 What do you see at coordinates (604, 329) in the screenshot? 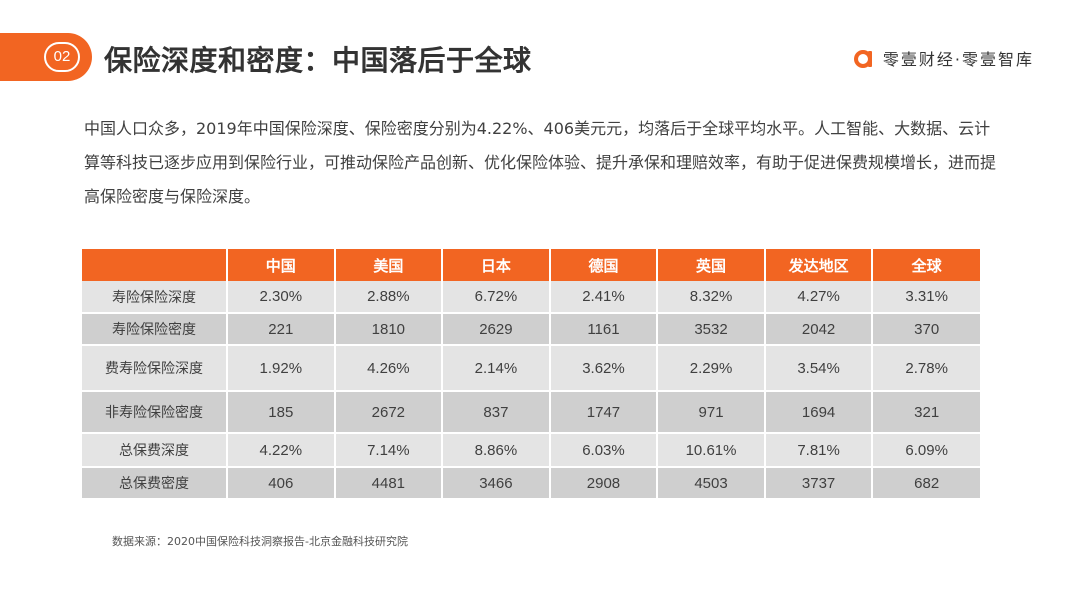
I see `table-cell: 1161` at bounding box center [604, 329].